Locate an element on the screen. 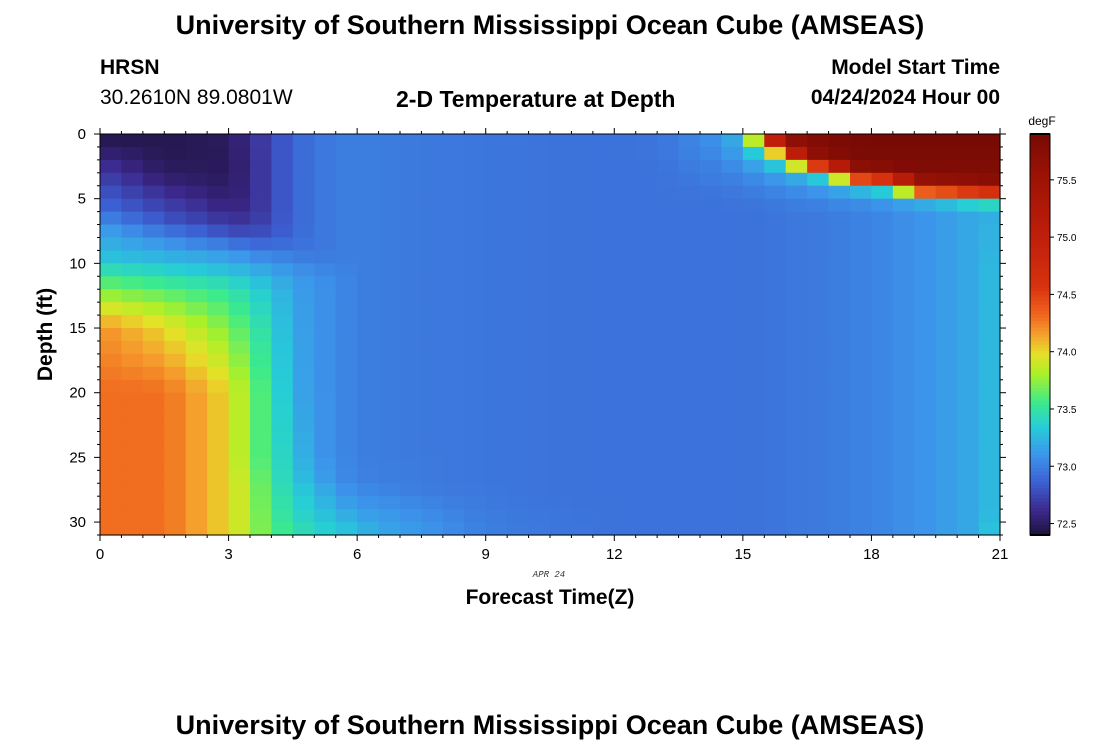  x-tick-label: 18 is located at coordinates (871, 554).